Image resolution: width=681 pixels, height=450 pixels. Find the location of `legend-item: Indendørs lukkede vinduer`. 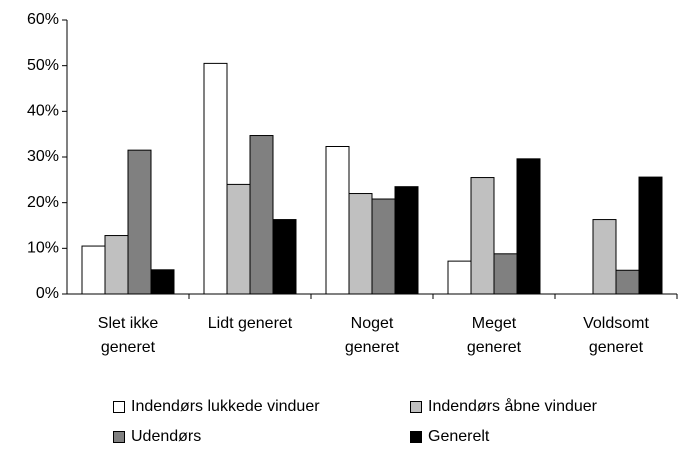

legend-item: Indendørs lukkede vinduer is located at coordinates (216, 407).